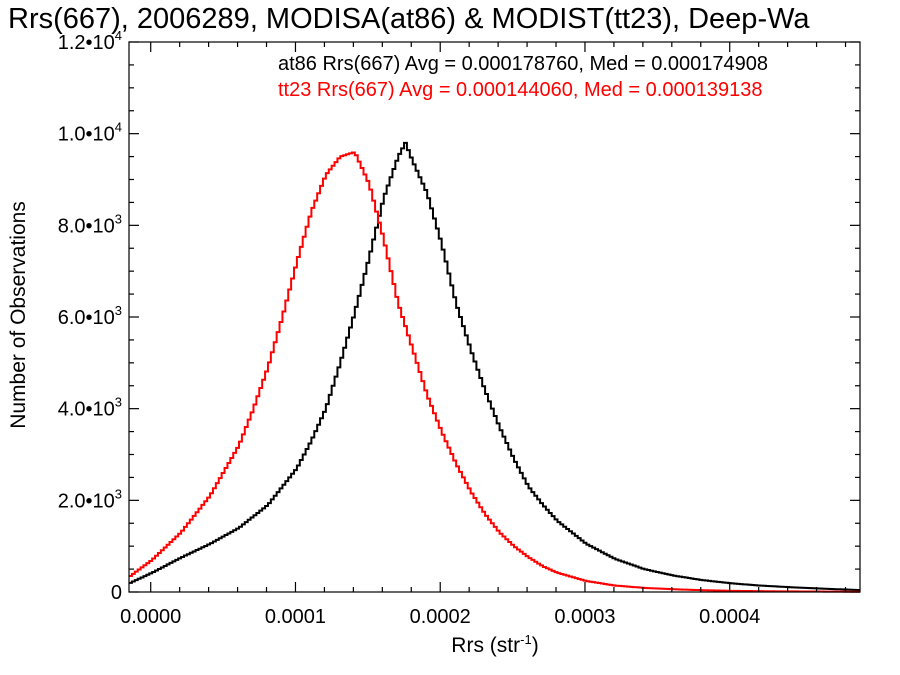 The width and height of the screenshot is (900, 675). I want to click on x-tick-label: 0.0000, so click(150, 617).